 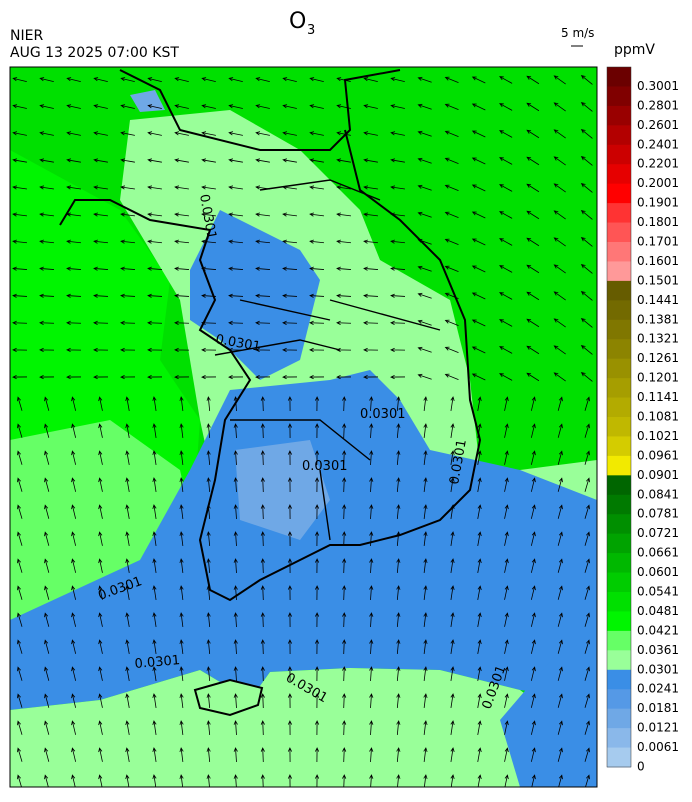 What do you see at coordinates (383, 414) in the screenshot?
I see `contour-label: 0.0301` at bounding box center [383, 414].